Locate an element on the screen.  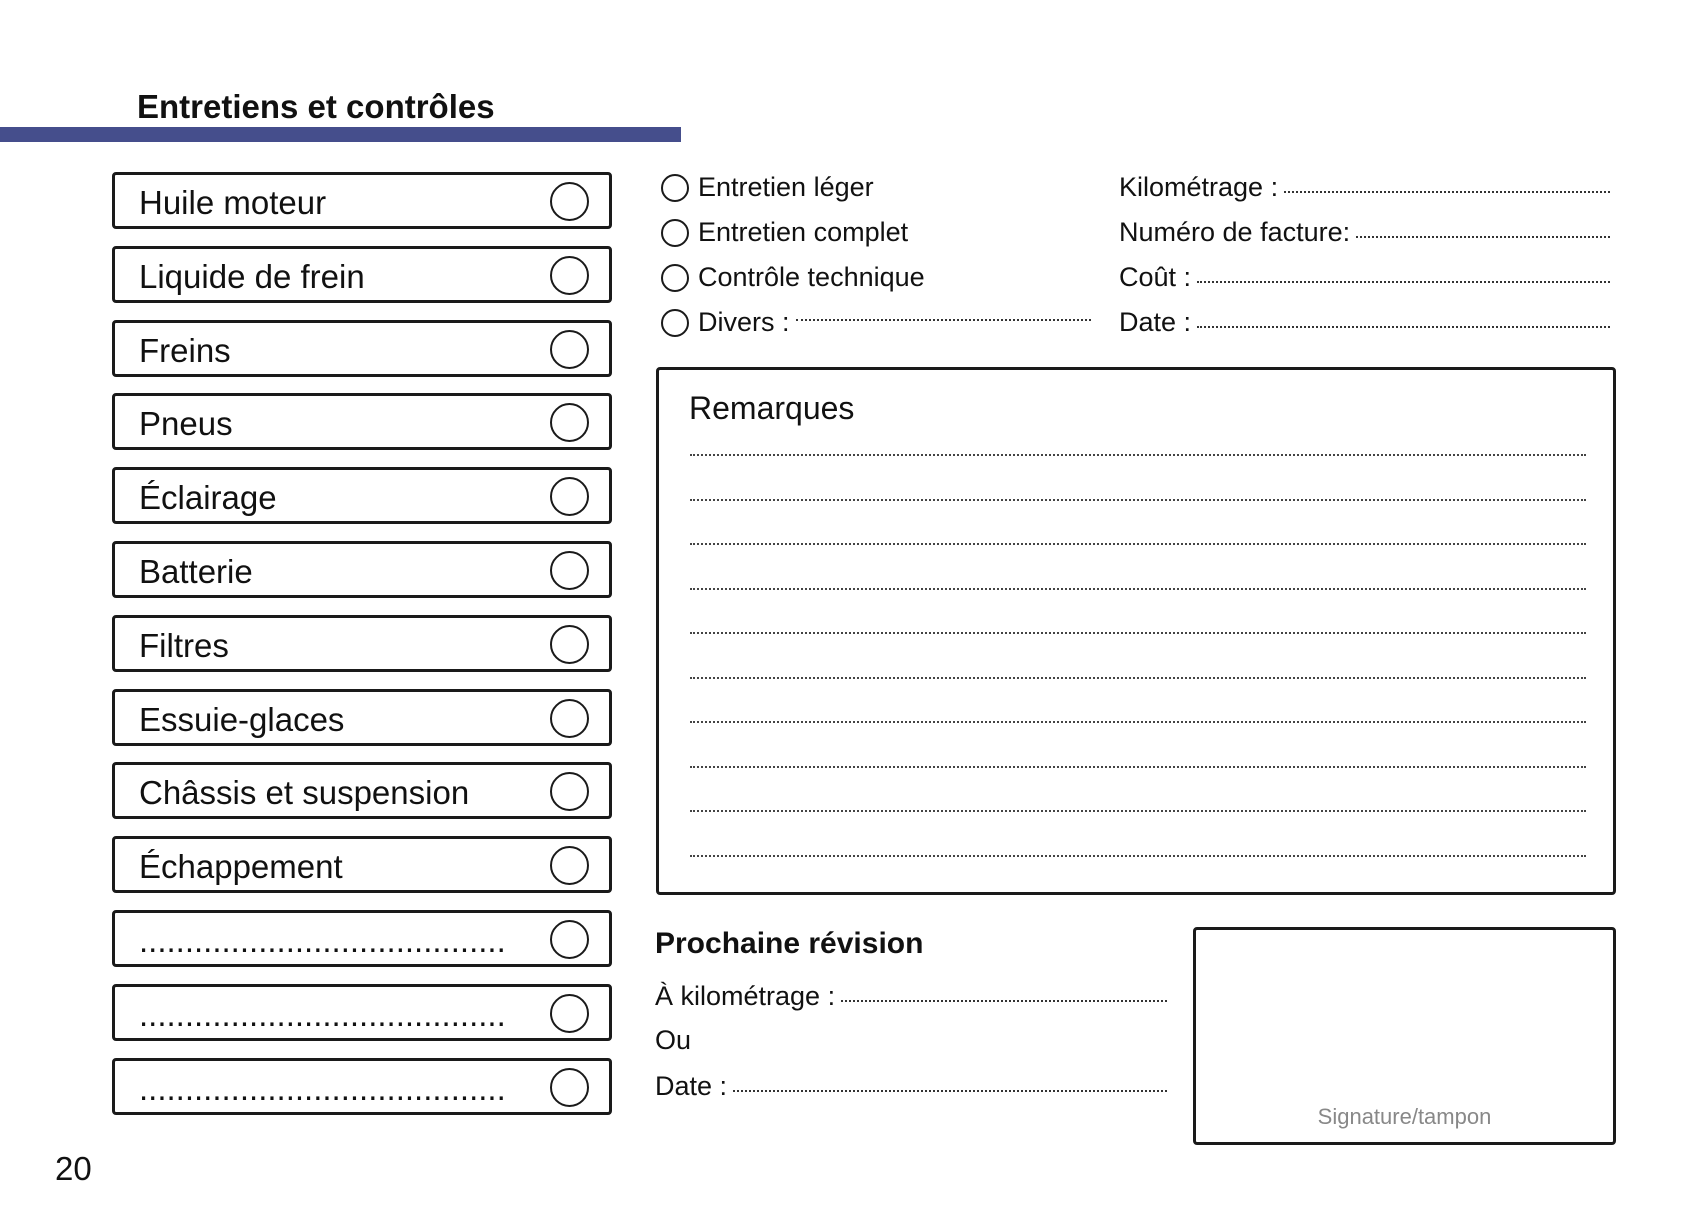
checklist-item: Filtres is located at coordinates (362, 643).